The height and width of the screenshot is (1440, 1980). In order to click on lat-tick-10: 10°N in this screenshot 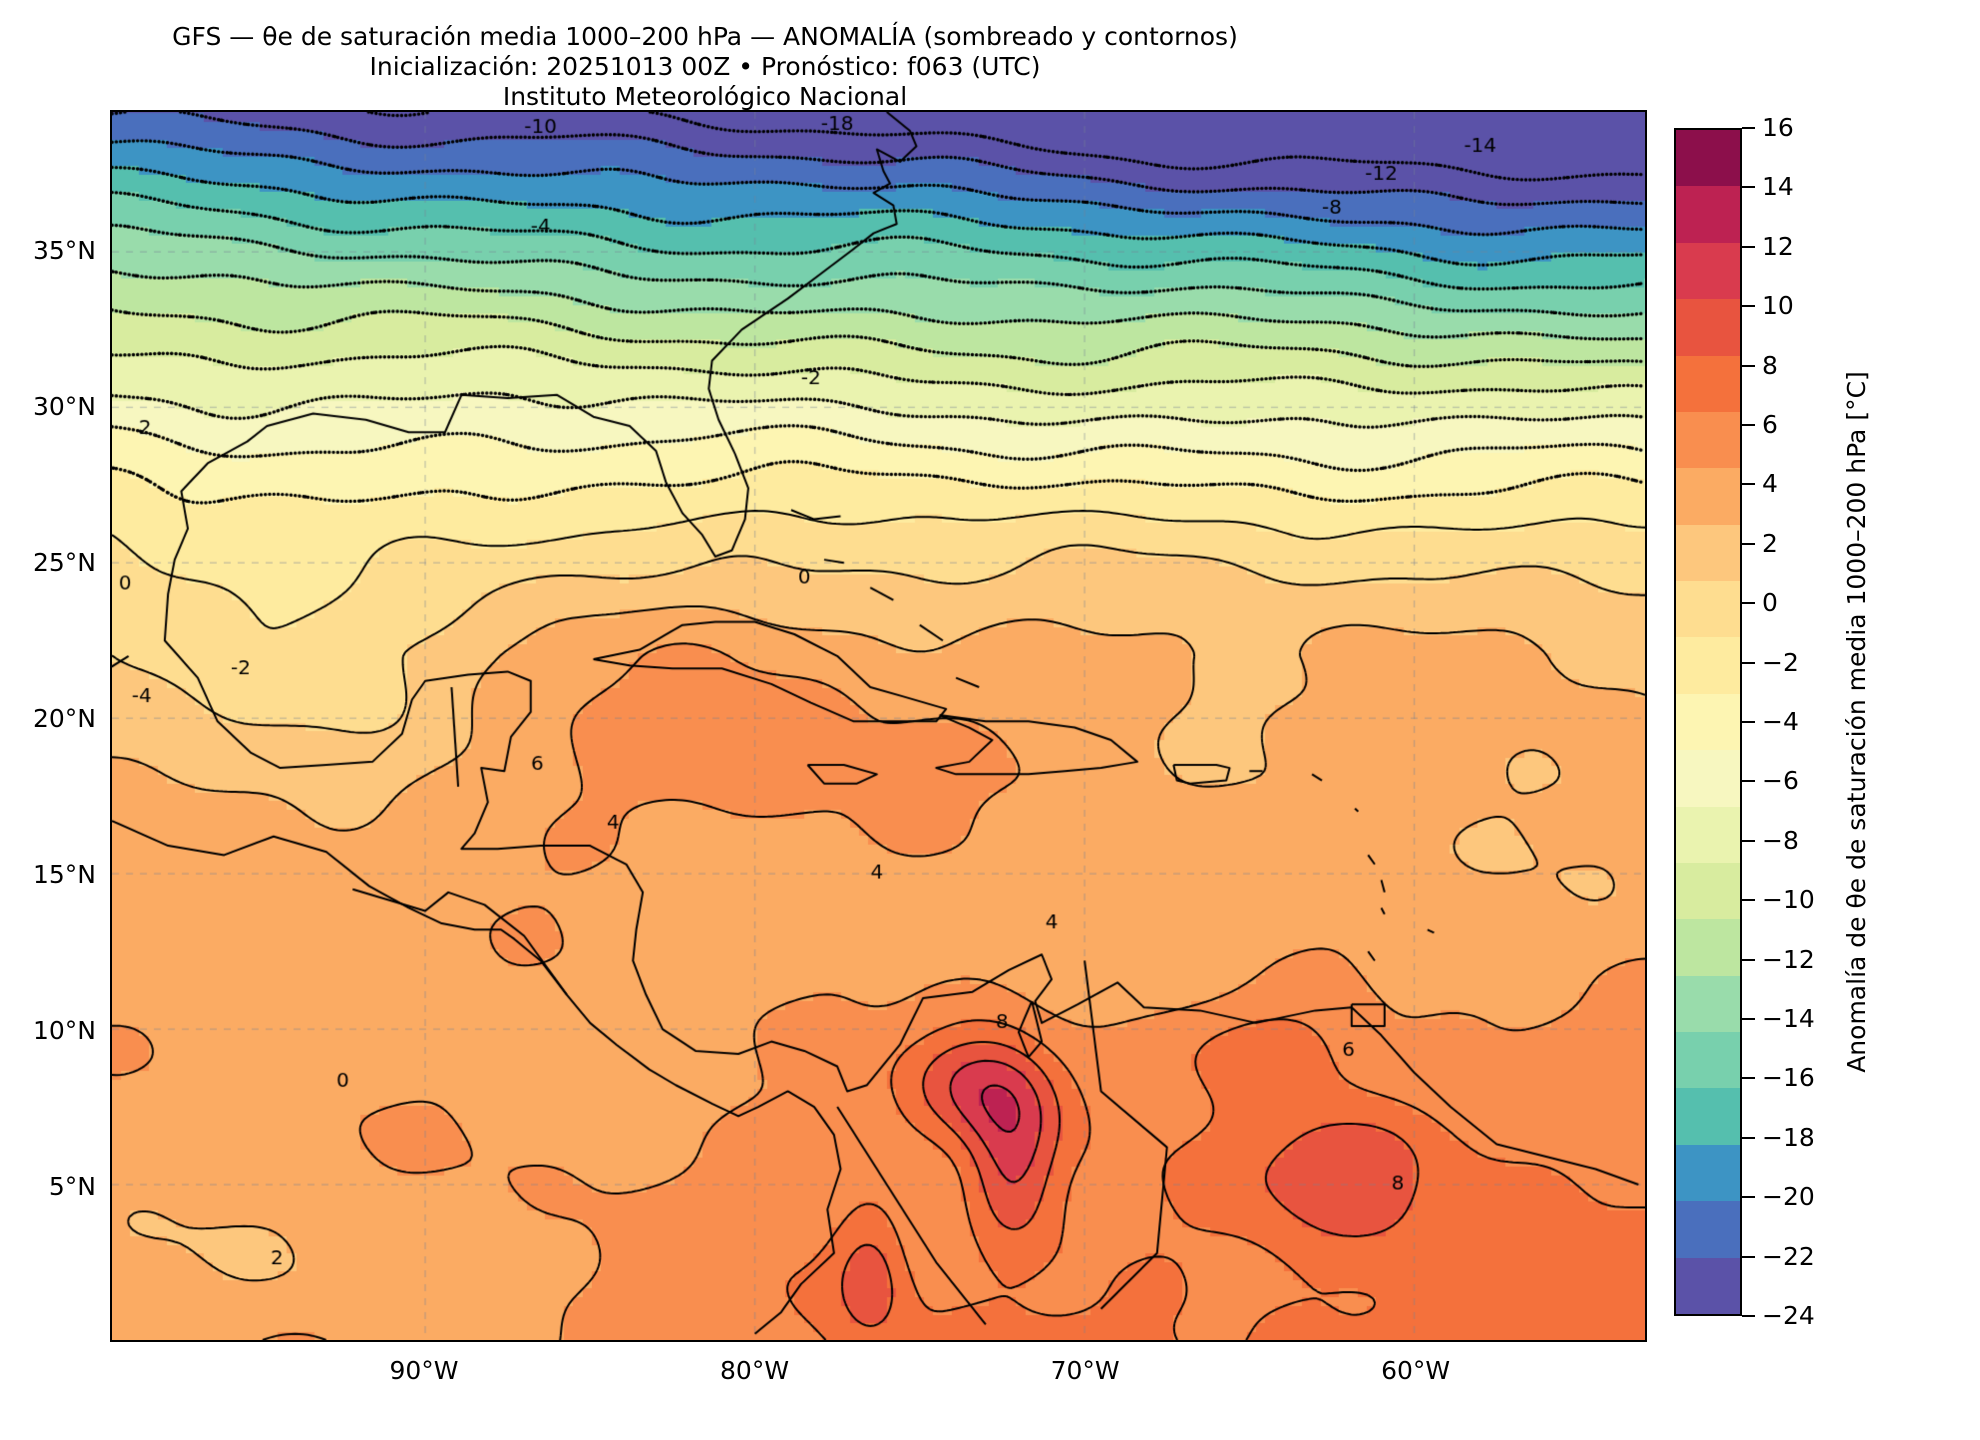, I will do `click(64, 1031)`.